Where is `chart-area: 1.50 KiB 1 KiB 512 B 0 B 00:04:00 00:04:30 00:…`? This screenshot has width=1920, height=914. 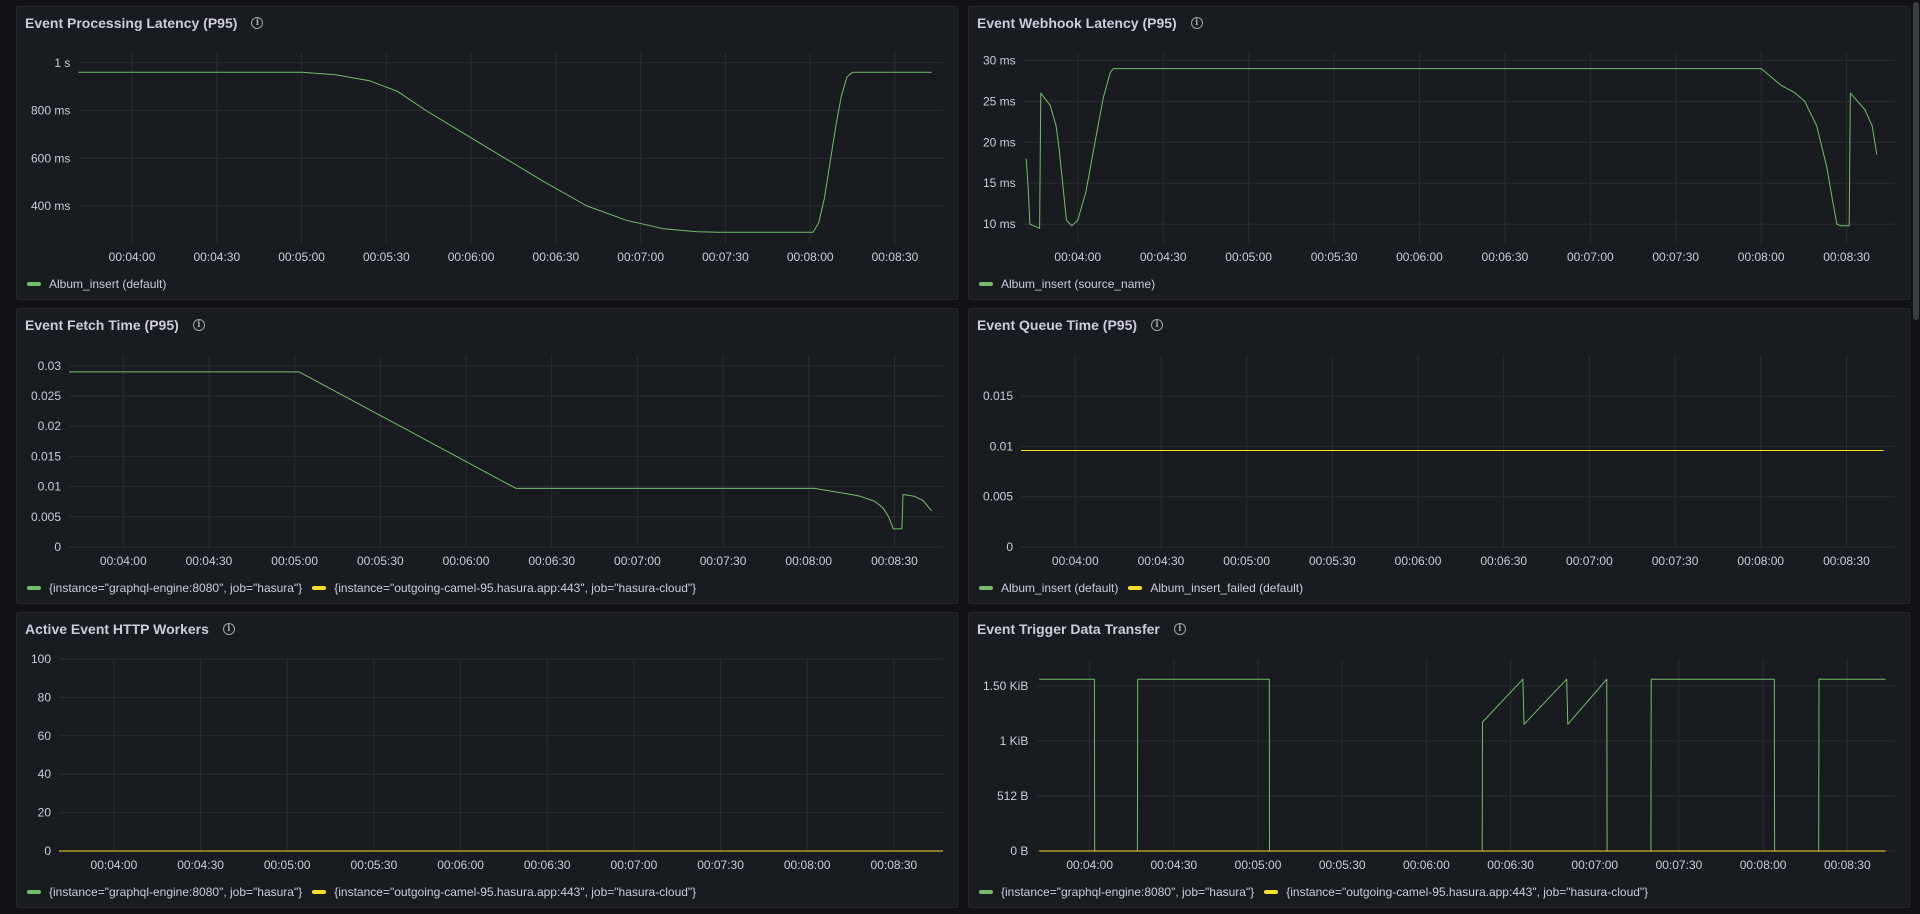 chart-area: 1.50 KiB 1 KiB 512 B 0 B 00:04:00 00:04:30 00:… is located at coordinates (1439, 761).